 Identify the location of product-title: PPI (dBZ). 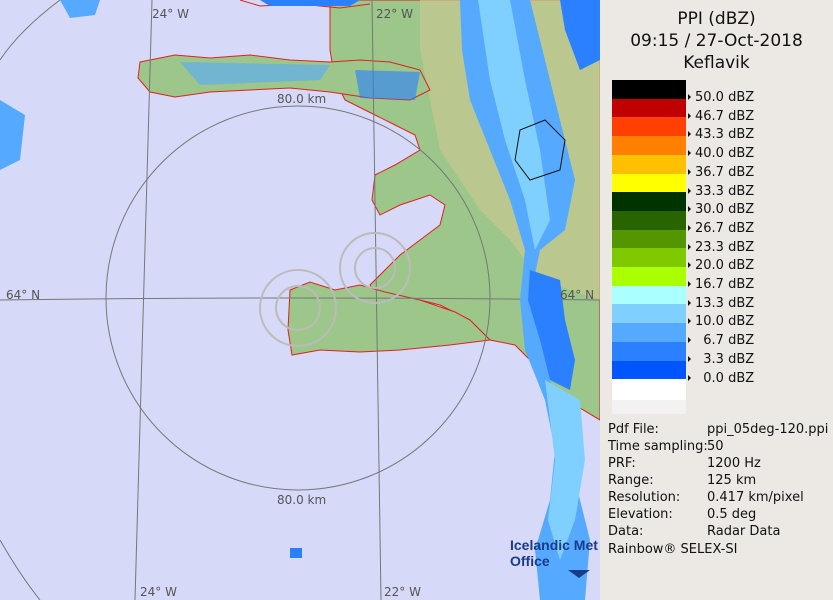
(716, 19).